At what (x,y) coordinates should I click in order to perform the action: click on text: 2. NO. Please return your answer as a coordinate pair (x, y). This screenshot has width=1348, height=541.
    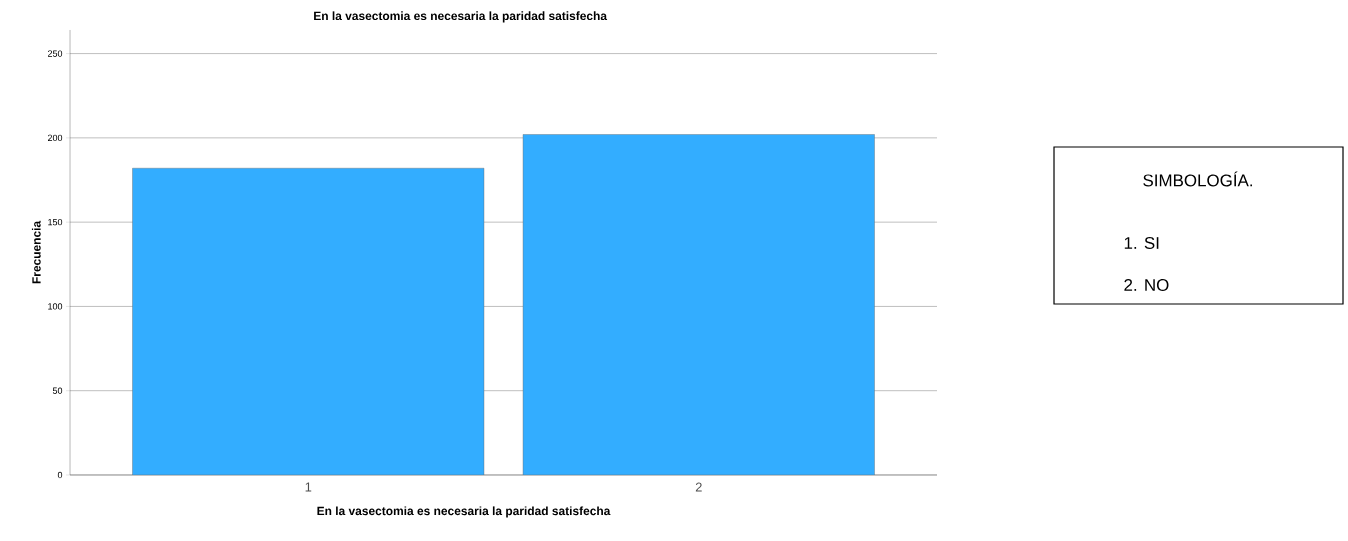
    Looking at the image, I should click on (1146, 284).